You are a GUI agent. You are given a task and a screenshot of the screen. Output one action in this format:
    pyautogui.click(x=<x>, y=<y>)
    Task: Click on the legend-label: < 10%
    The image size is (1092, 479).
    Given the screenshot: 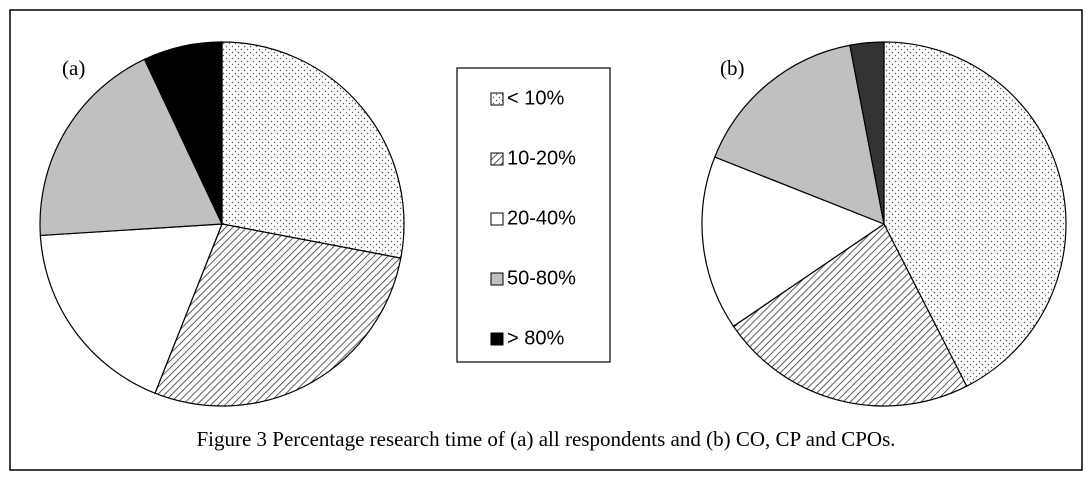 What is the action you would take?
    pyautogui.click(x=535, y=98)
    